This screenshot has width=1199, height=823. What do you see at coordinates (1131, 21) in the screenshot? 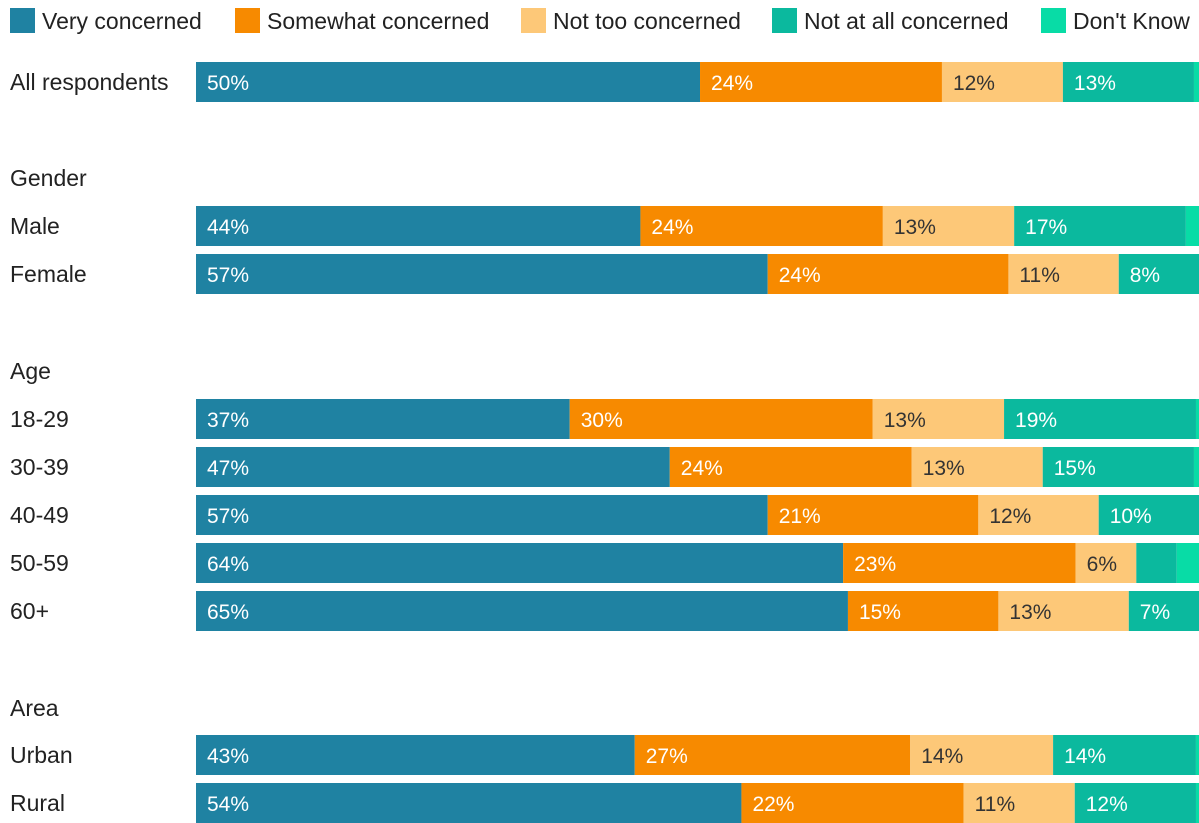
I see `legend-label-4: Don't Know` at bounding box center [1131, 21].